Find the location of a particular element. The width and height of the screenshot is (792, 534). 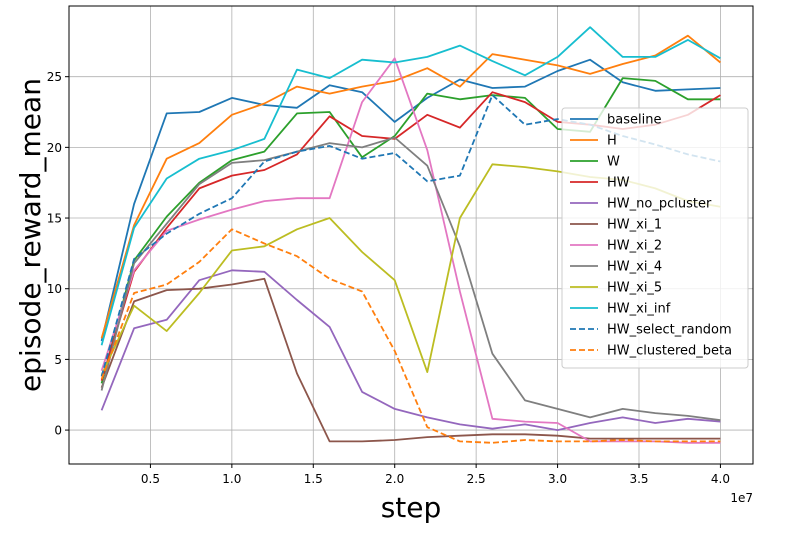

legend-label: HW_xi_4 is located at coordinates (634, 267).